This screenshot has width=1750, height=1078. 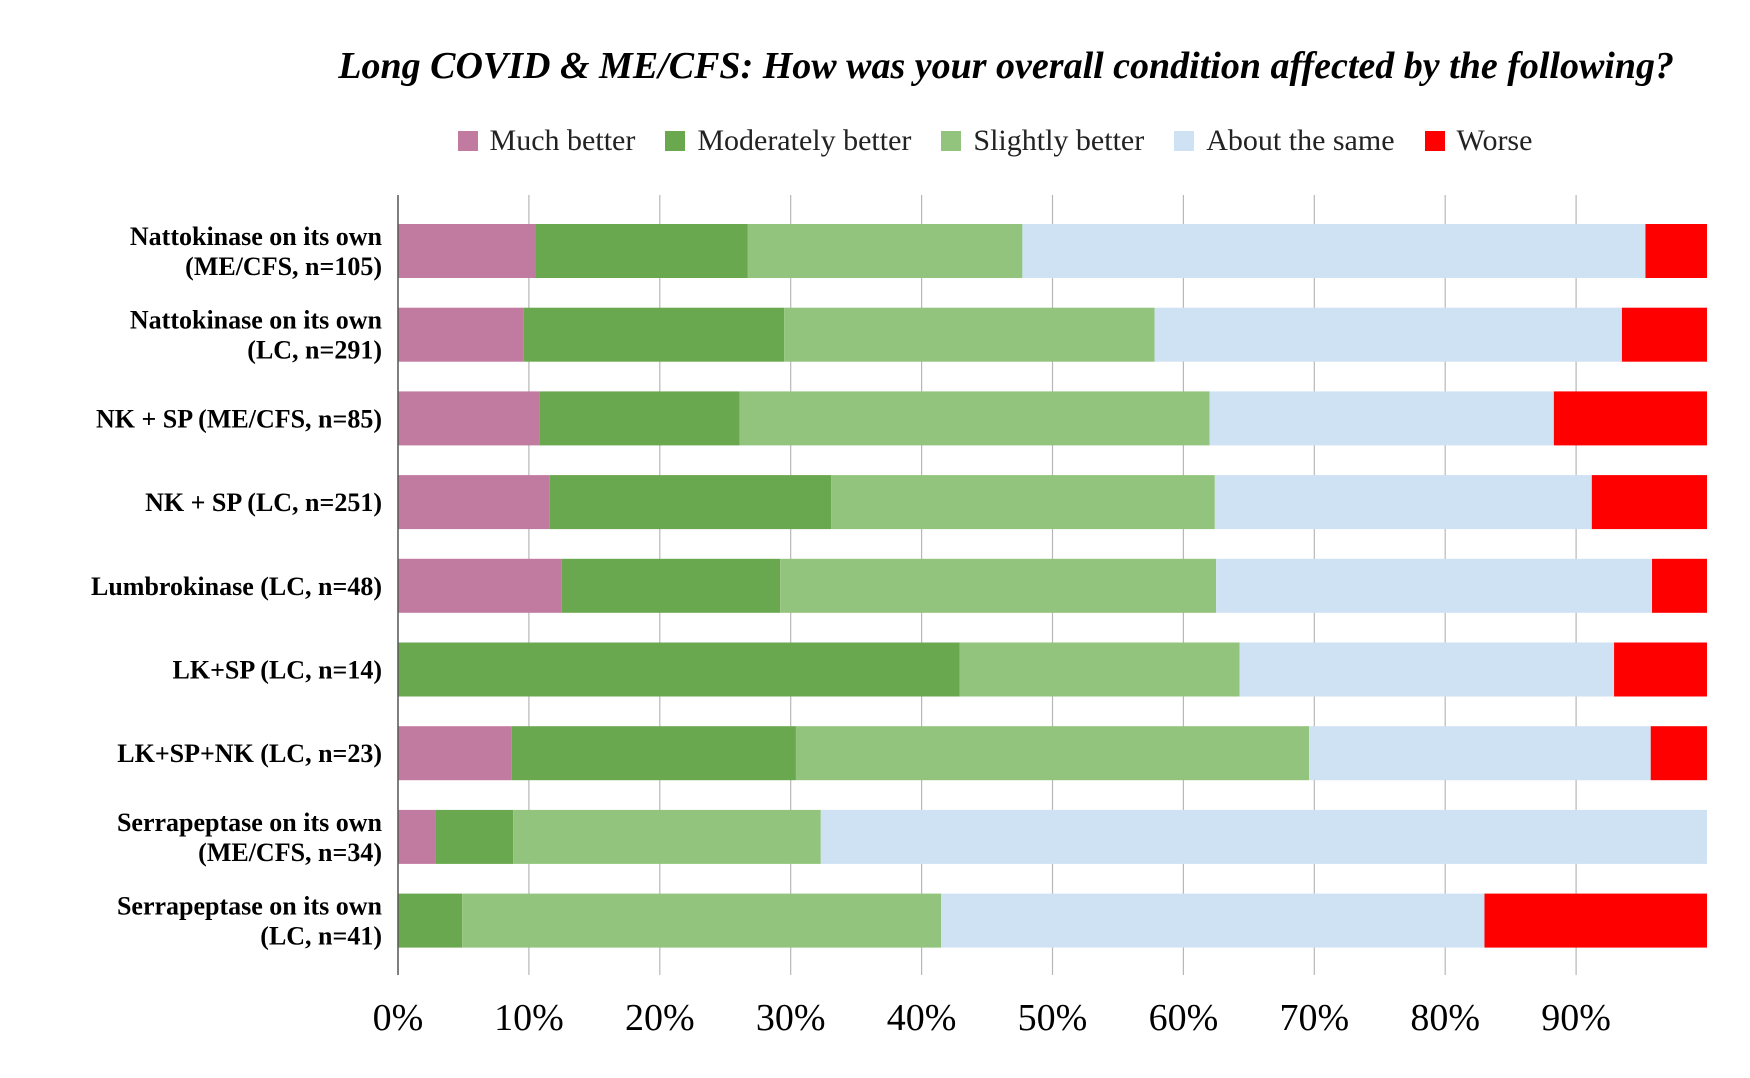 I want to click on x-tick-label: 70%, so click(x=1314, y=1018).